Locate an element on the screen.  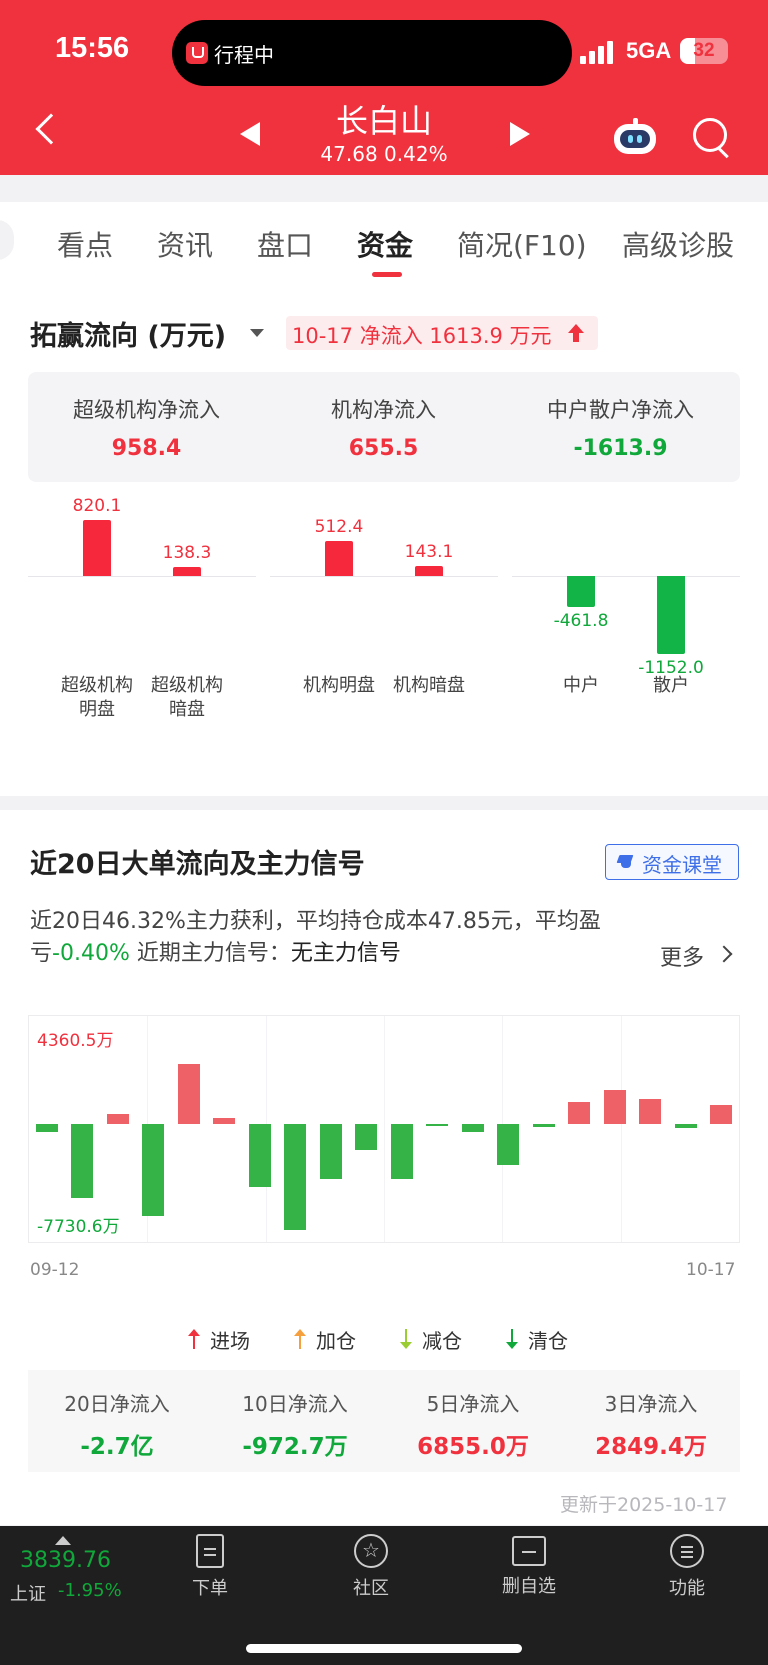
desc-signal-label: 近期主力信号： is located at coordinates (213, 953).